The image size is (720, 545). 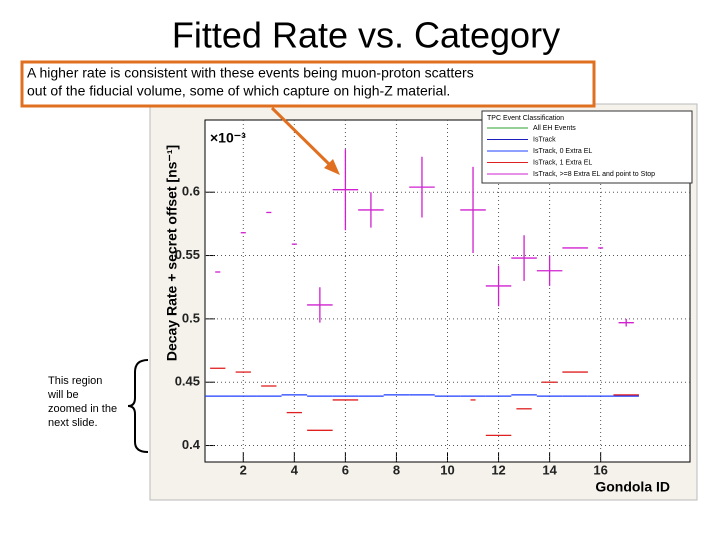 What do you see at coordinates (172, 253) in the screenshot?
I see `y-axis-label: Decay Rate + secret offset [ns⁻¹]` at bounding box center [172, 253].